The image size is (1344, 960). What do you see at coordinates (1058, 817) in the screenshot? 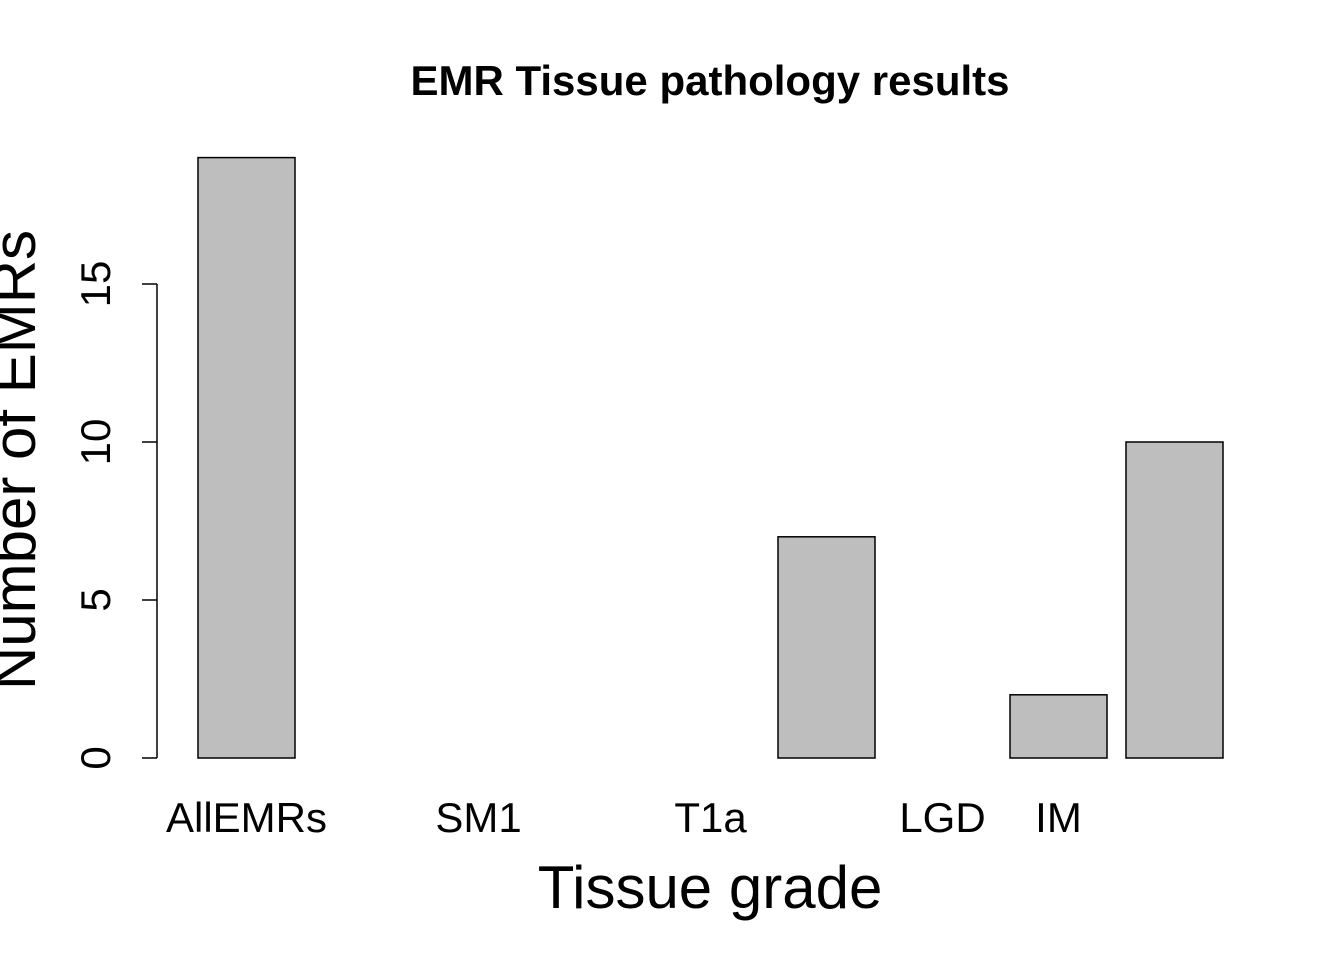
I see `x-category-label: IM` at bounding box center [1058, 817].